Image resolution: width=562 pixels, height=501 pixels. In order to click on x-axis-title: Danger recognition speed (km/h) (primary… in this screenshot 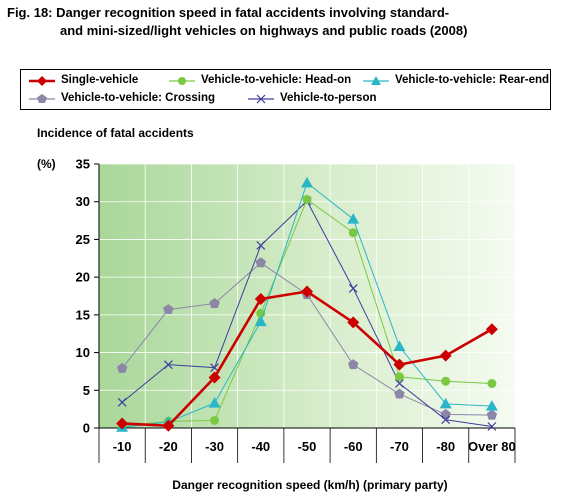, I will do `click(310, 485)`.